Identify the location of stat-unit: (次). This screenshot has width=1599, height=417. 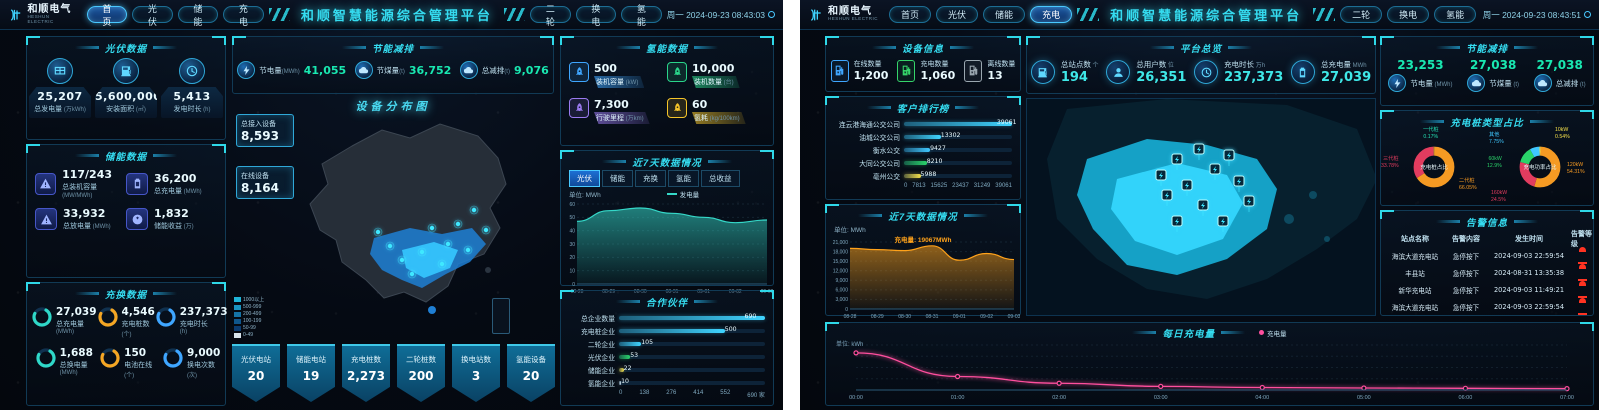
(192, 376).